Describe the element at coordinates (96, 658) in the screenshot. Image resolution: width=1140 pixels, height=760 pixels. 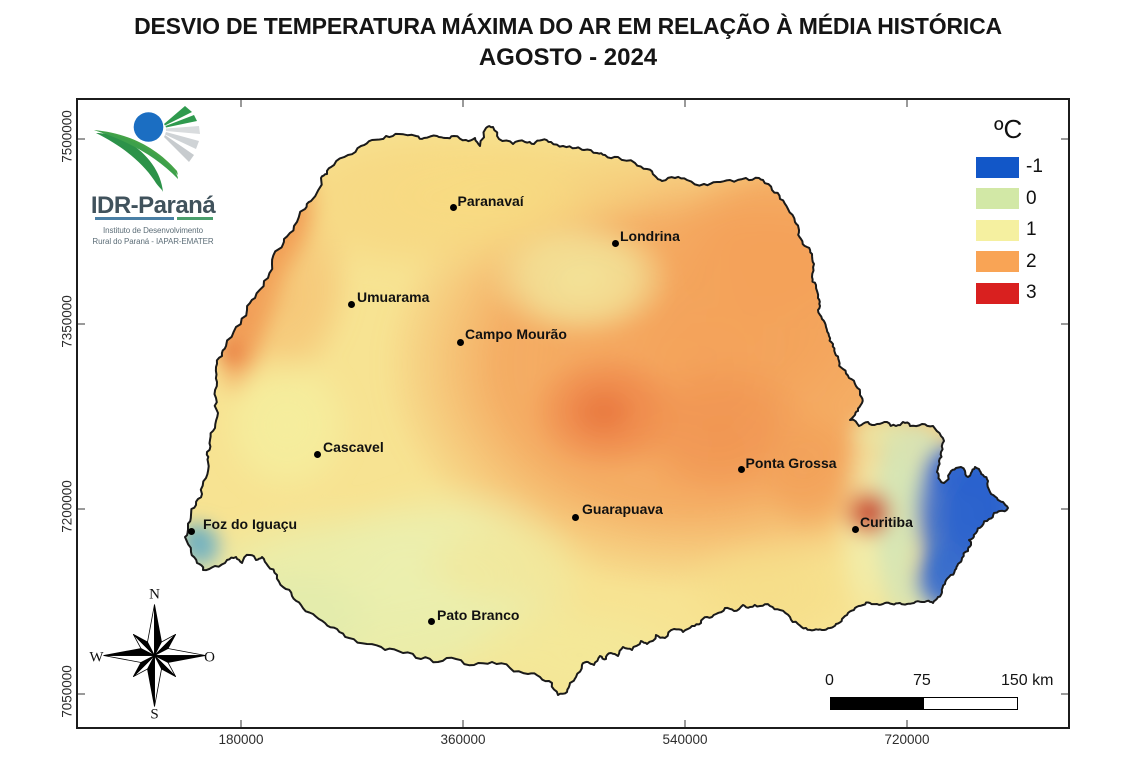
I see `svg-text: W` at that location.